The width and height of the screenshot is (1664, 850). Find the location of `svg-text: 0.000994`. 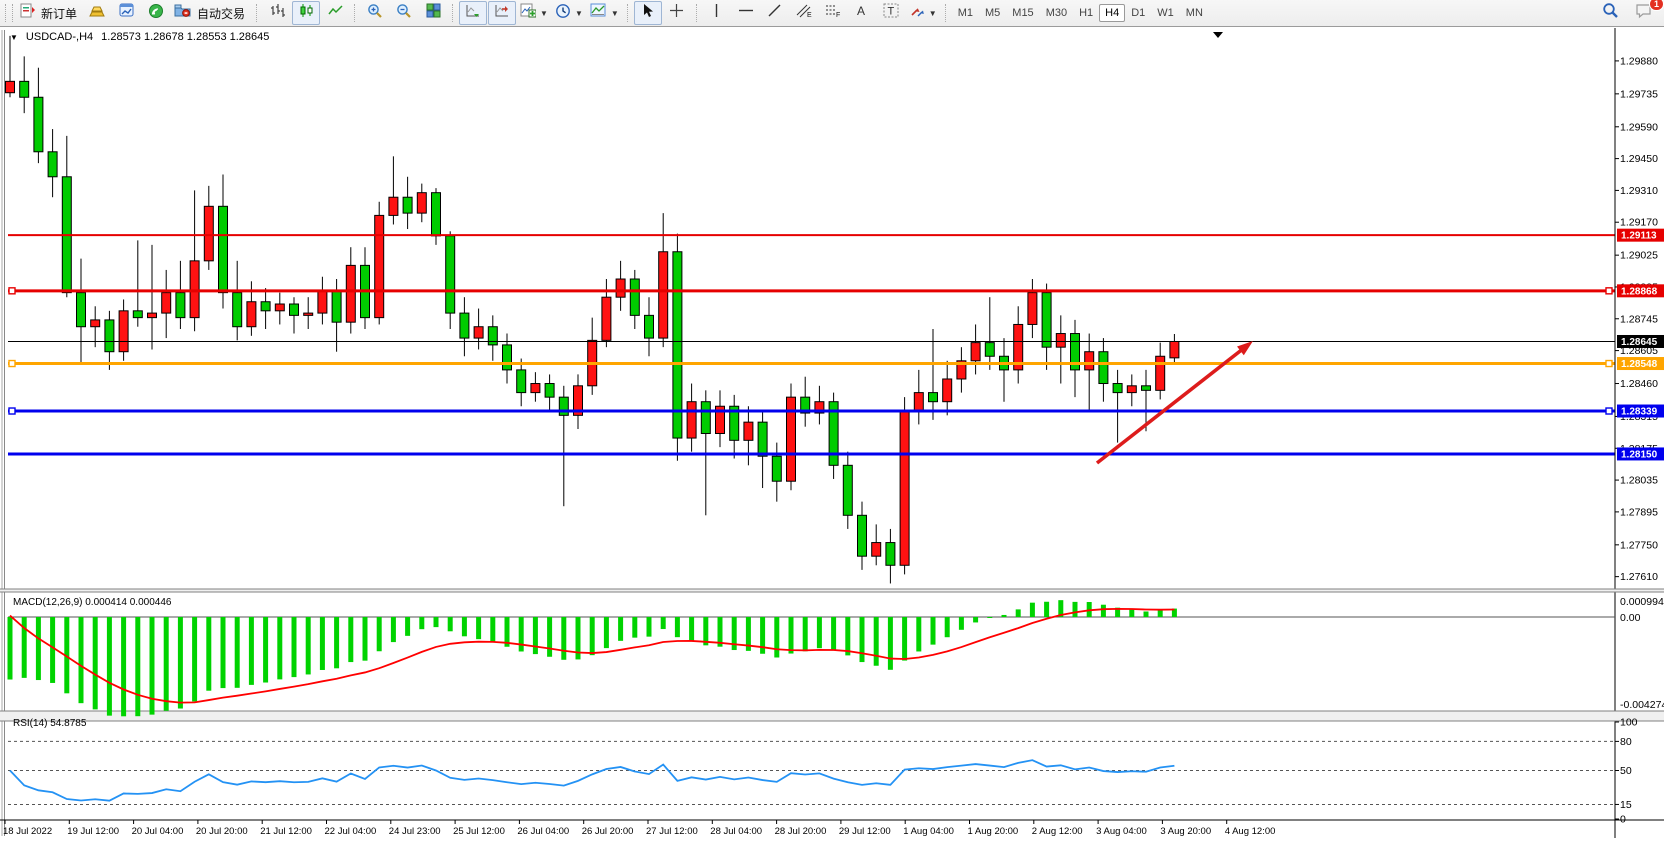

svg-text: 0.000994 is located at coordinates (1642, 602).